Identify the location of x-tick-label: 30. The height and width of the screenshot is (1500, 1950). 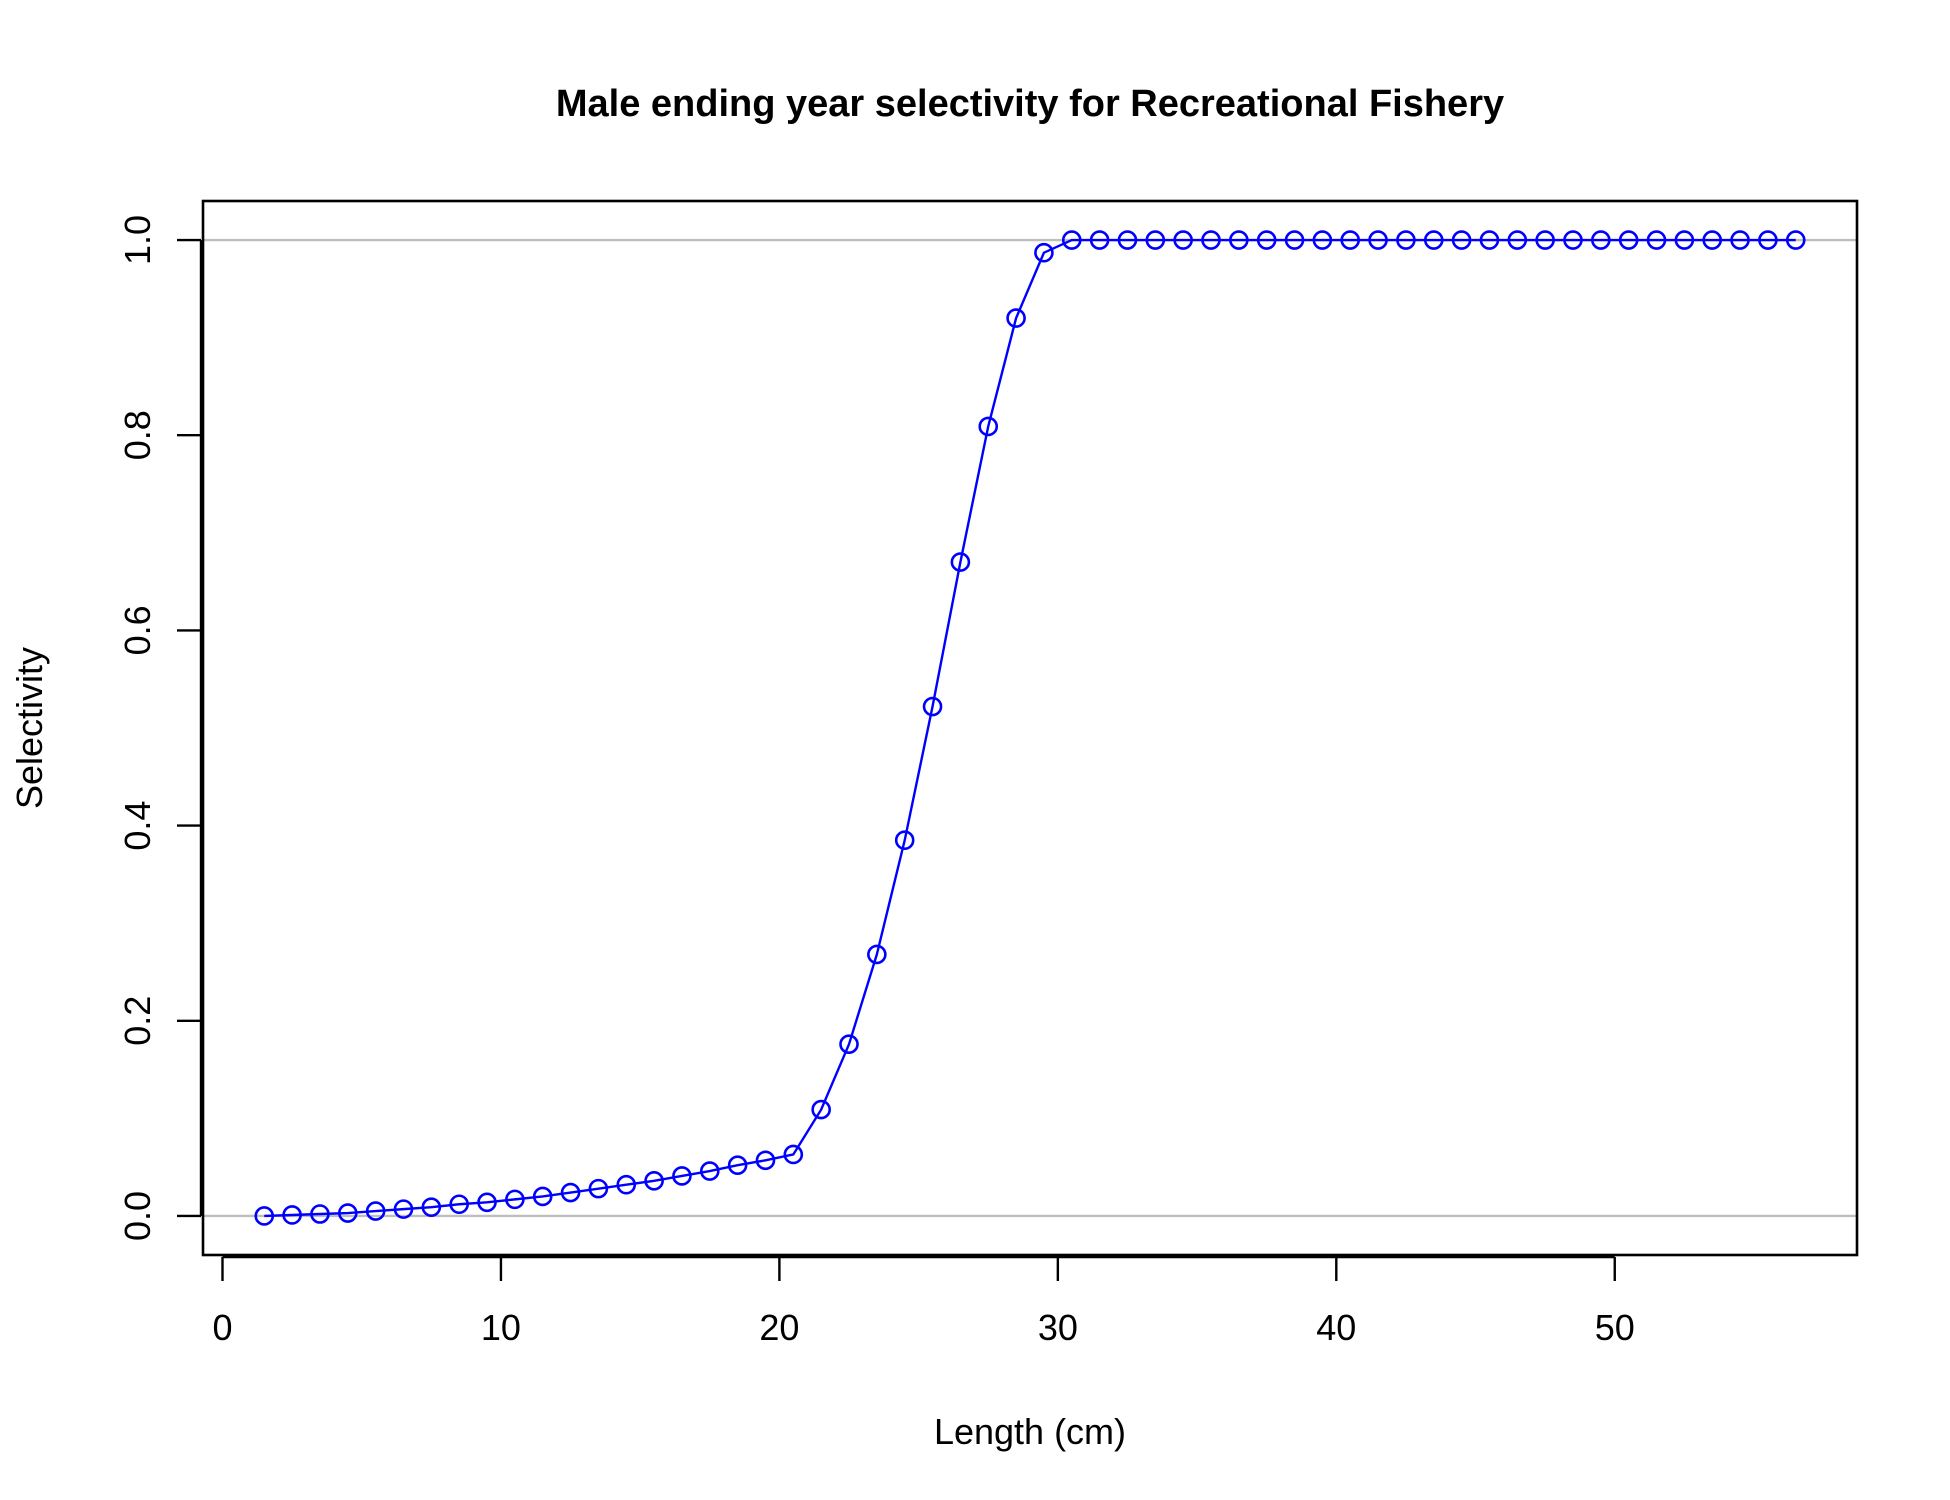
(1058, 1327).